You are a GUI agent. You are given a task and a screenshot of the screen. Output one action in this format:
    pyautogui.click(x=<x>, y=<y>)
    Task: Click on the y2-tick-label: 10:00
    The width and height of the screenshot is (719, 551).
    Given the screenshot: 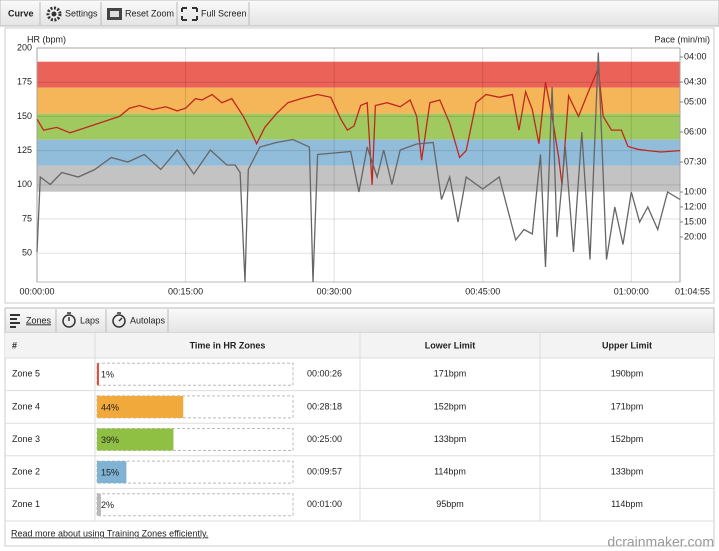 What is the action you would take?
    pyautogui.click(x=695, y=191)
    